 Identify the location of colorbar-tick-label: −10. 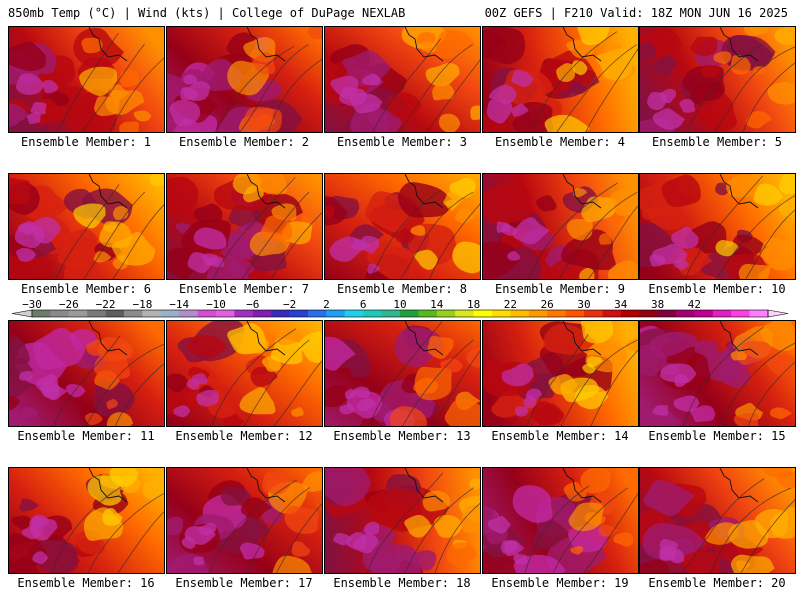
(216, 305).